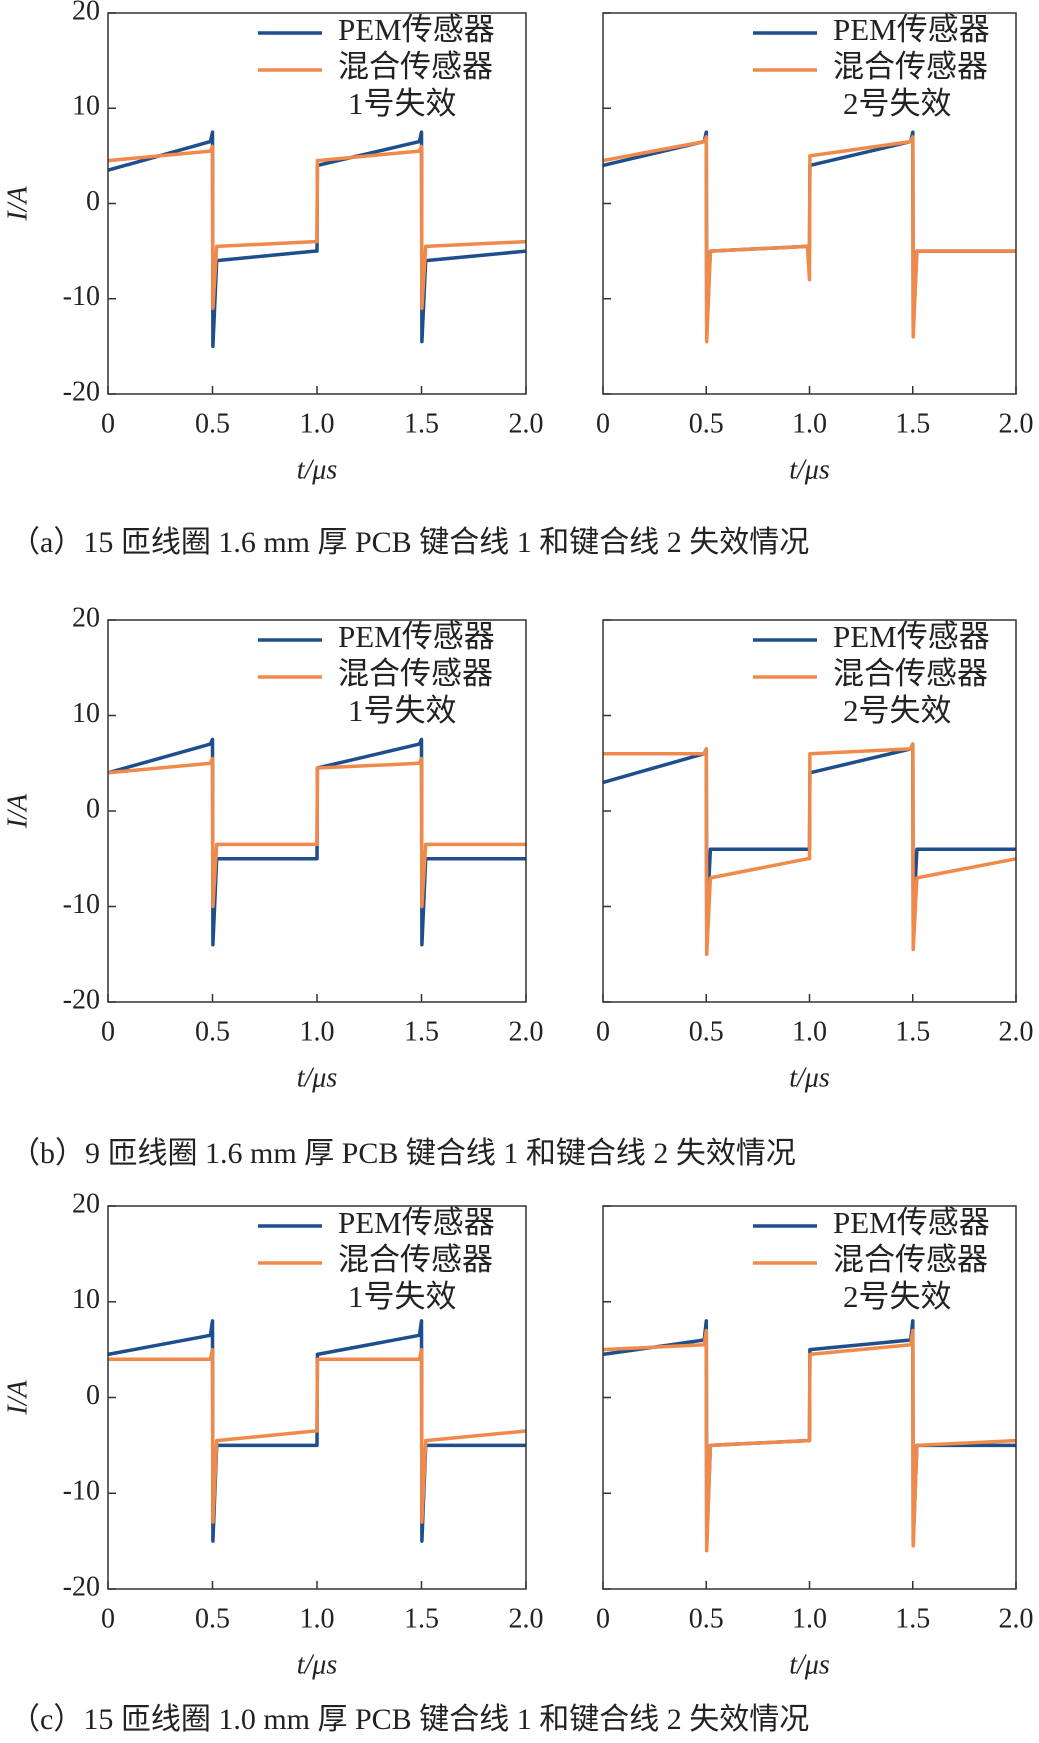 Image resolution: width=1039 pixels, height=1743 pixels. I want to click on caption: （a）15 匝线圈 1.6 mm 厚 PCB 键合线 1 和键合线 2 失效情况, so click(409, 542).